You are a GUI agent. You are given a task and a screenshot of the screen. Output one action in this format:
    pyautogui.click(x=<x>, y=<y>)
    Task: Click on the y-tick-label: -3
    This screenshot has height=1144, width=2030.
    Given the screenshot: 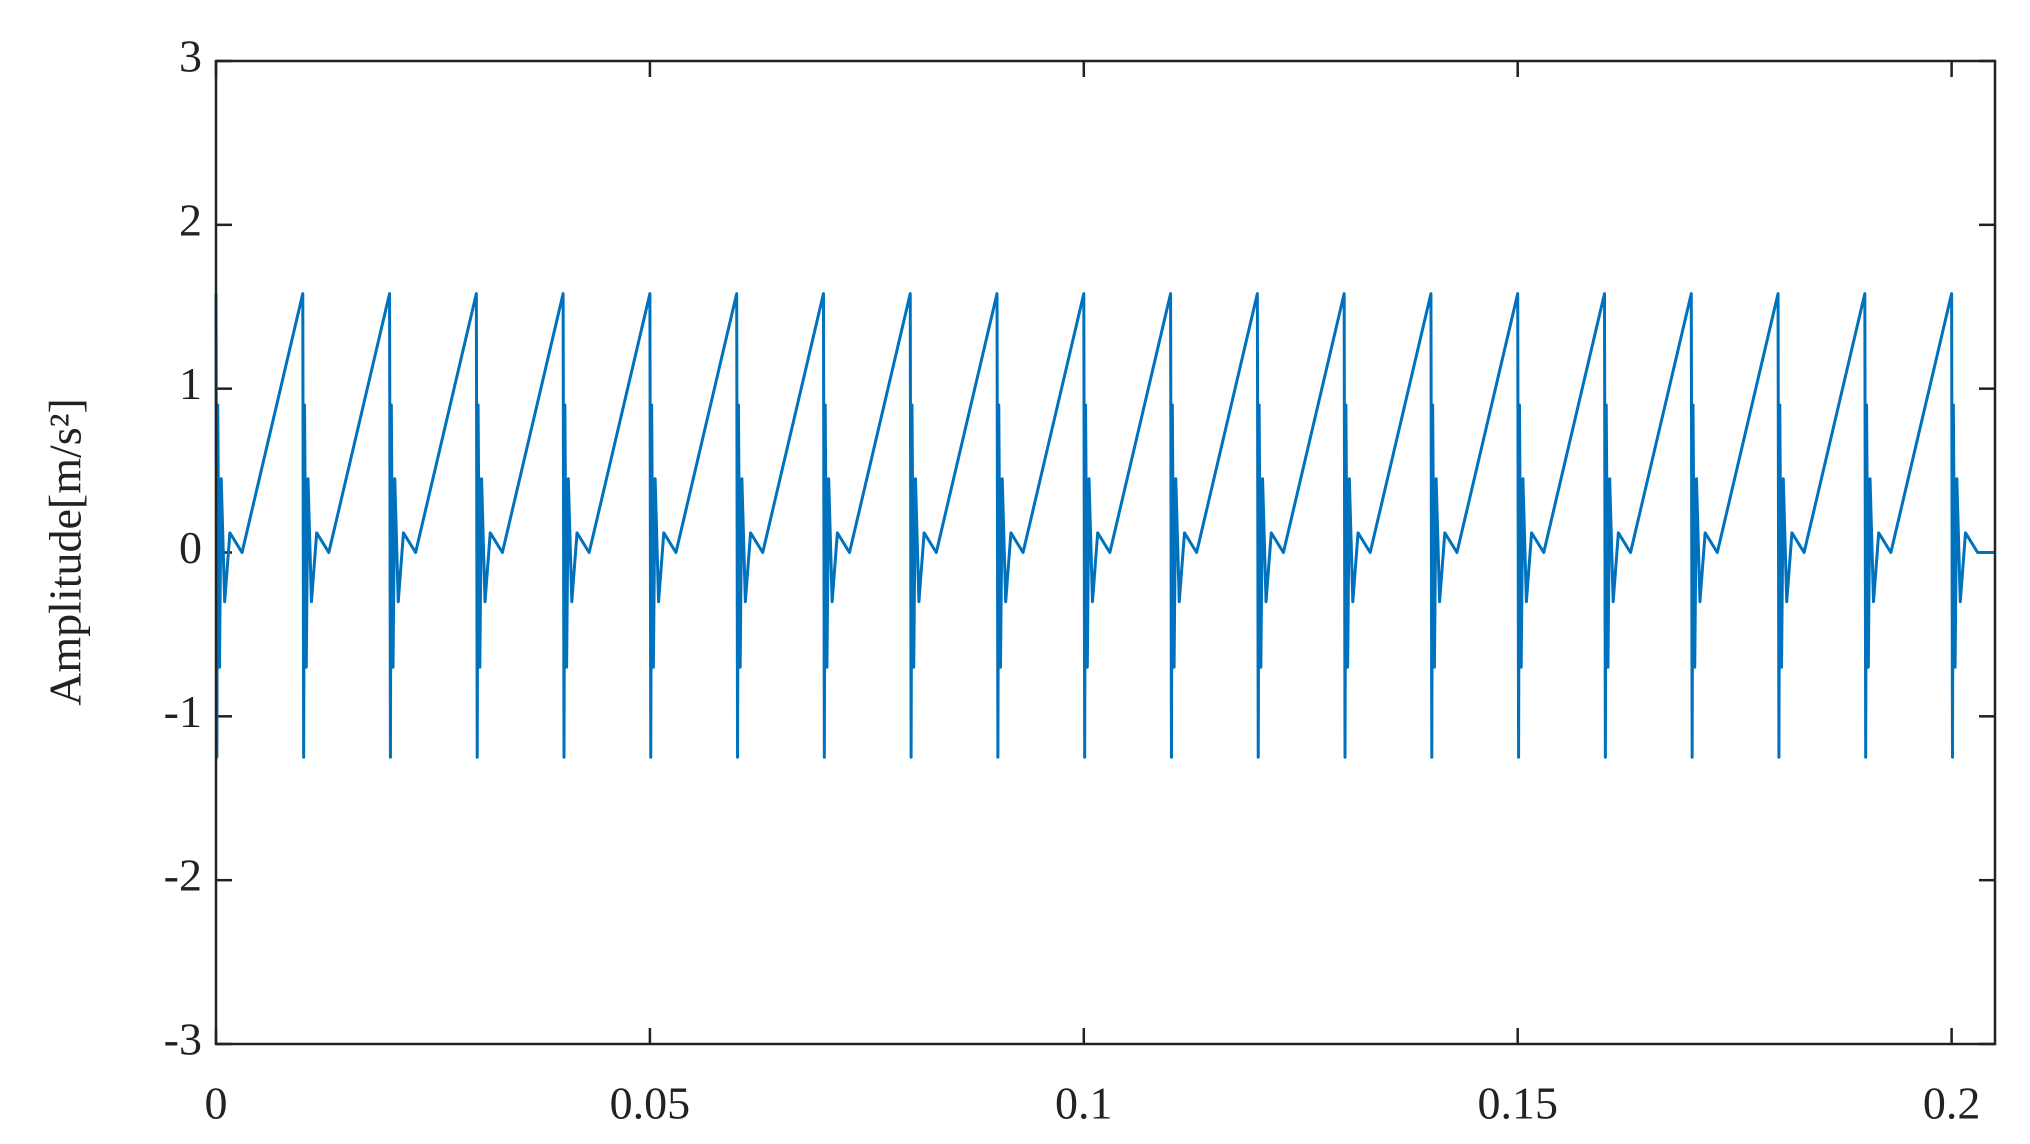 What is the action you would take?
    pyautogui.click(x=183, y=1039)
    